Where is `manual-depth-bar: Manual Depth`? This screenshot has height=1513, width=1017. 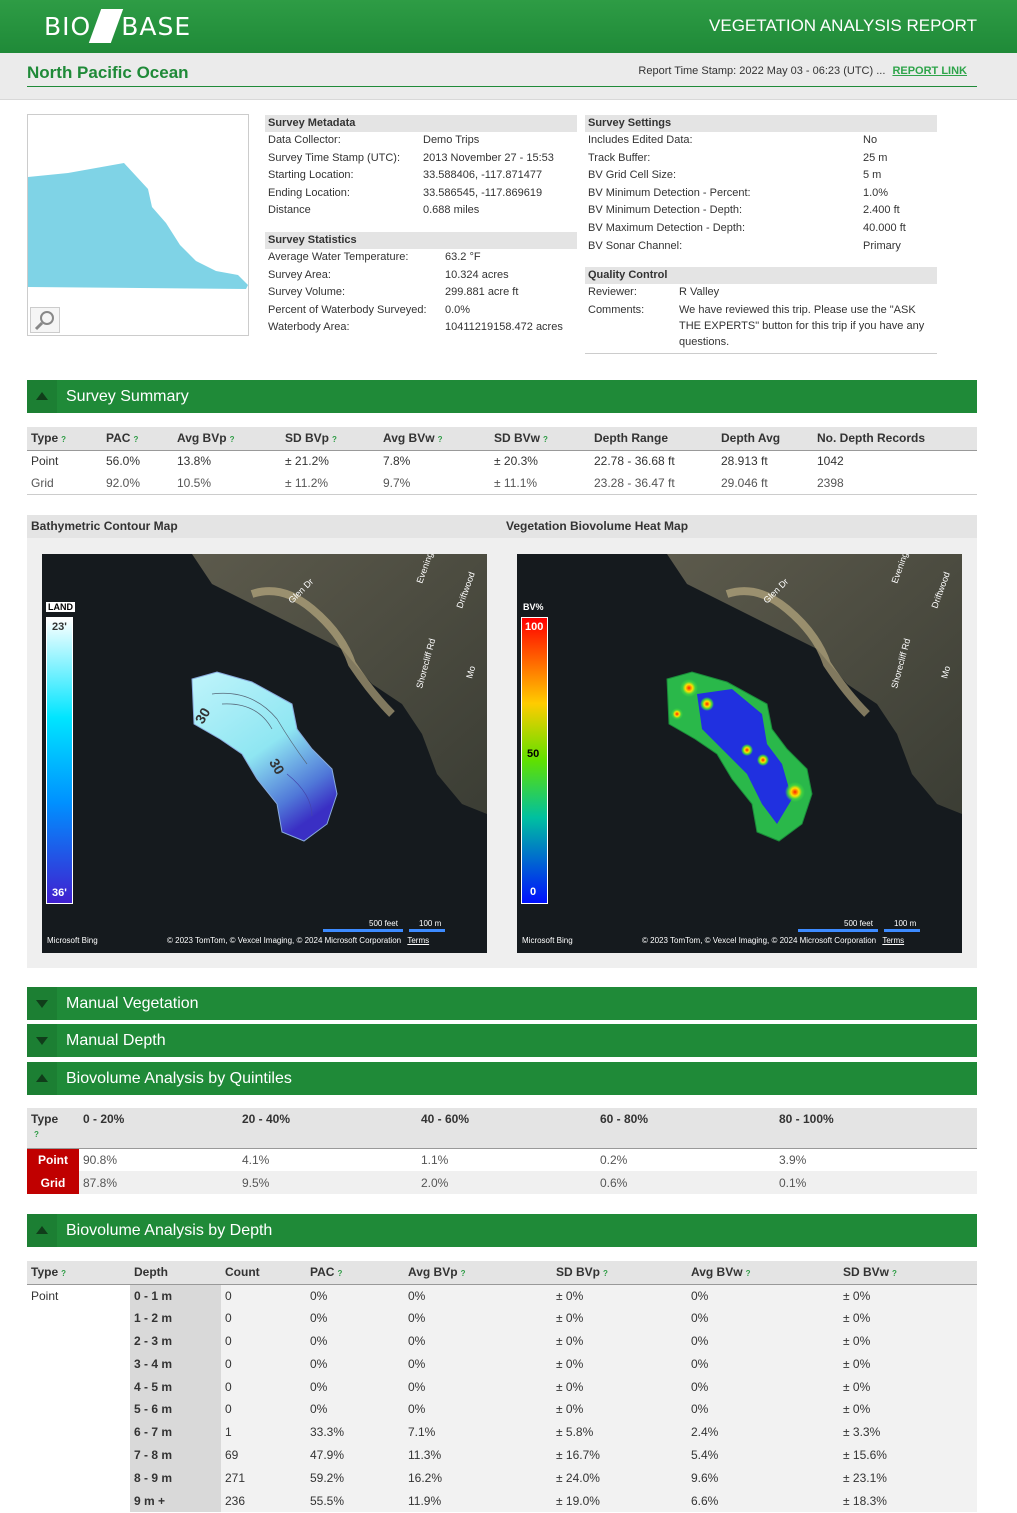 manual-depth-bar: Manual Depth is located at coordinates (502, 1040).